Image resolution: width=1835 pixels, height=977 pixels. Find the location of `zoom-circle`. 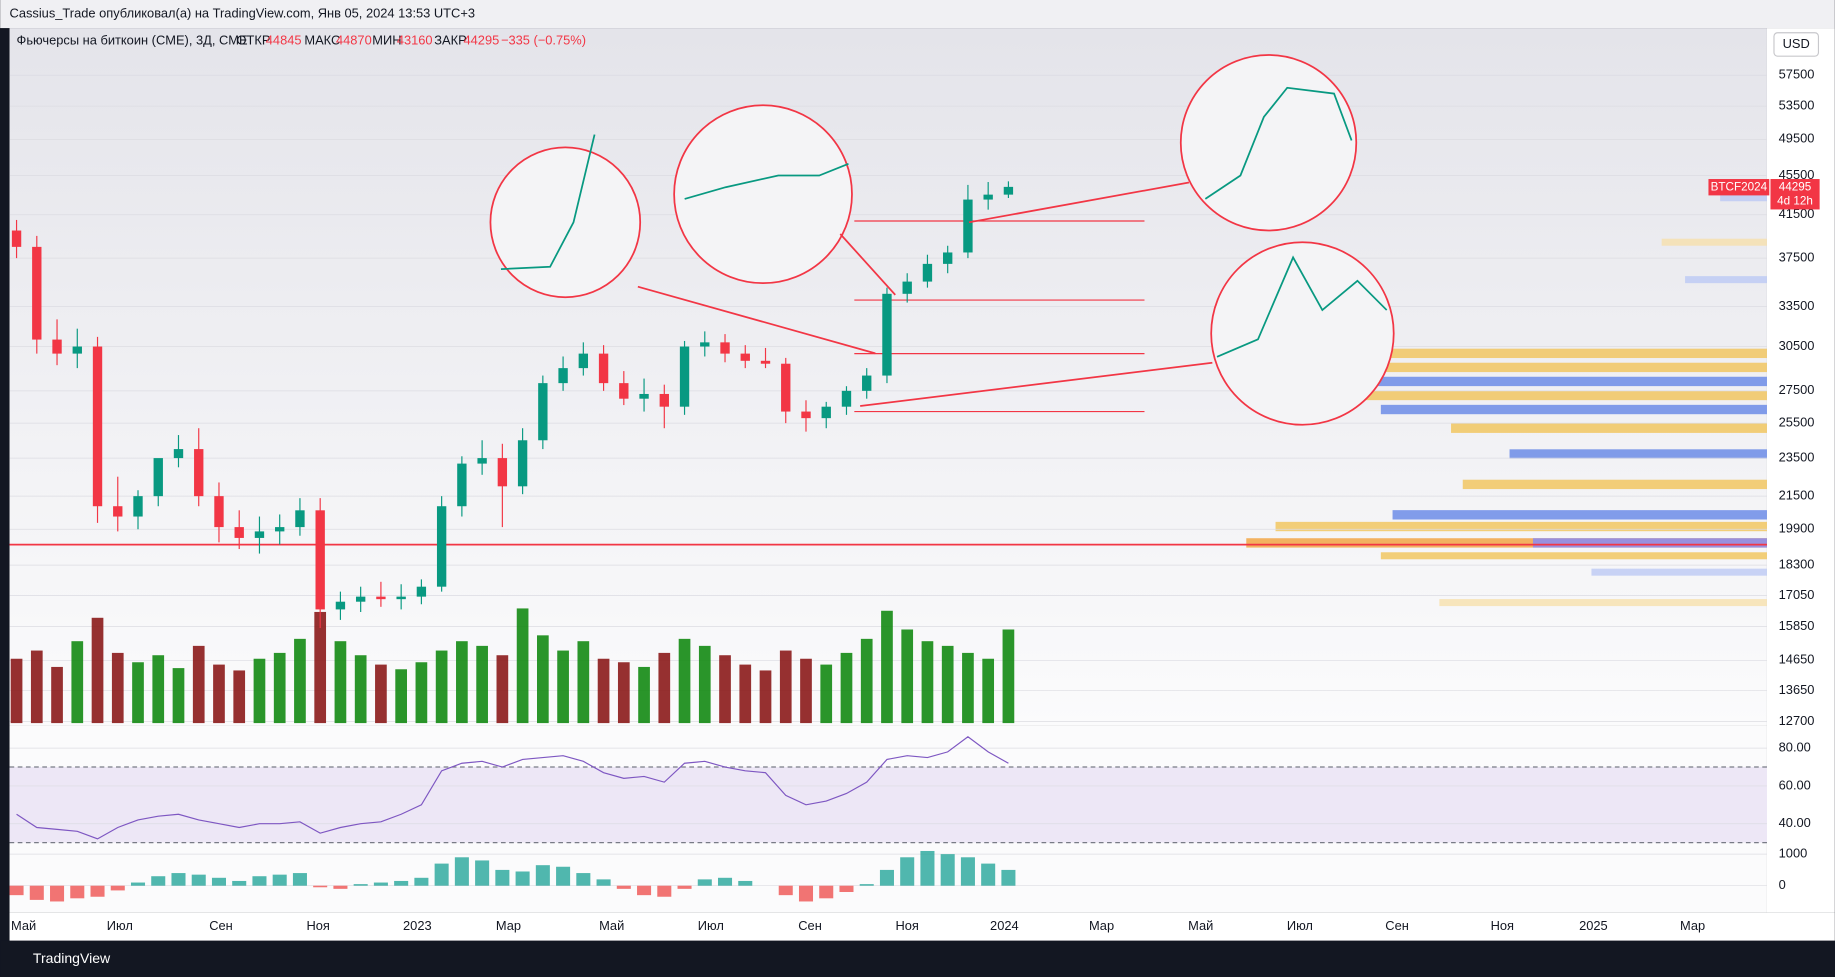

zoom-circle is located at coordinates (763, 194).